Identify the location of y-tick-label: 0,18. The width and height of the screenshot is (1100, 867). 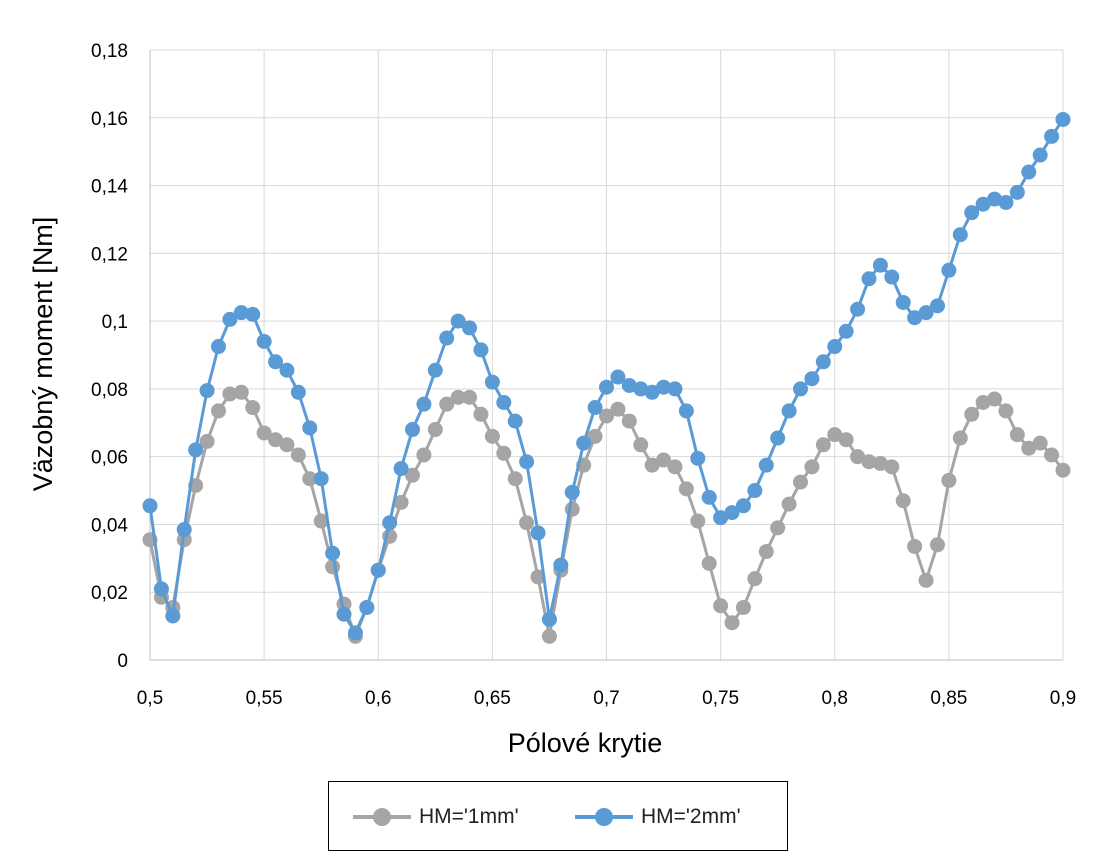
(109, 51).